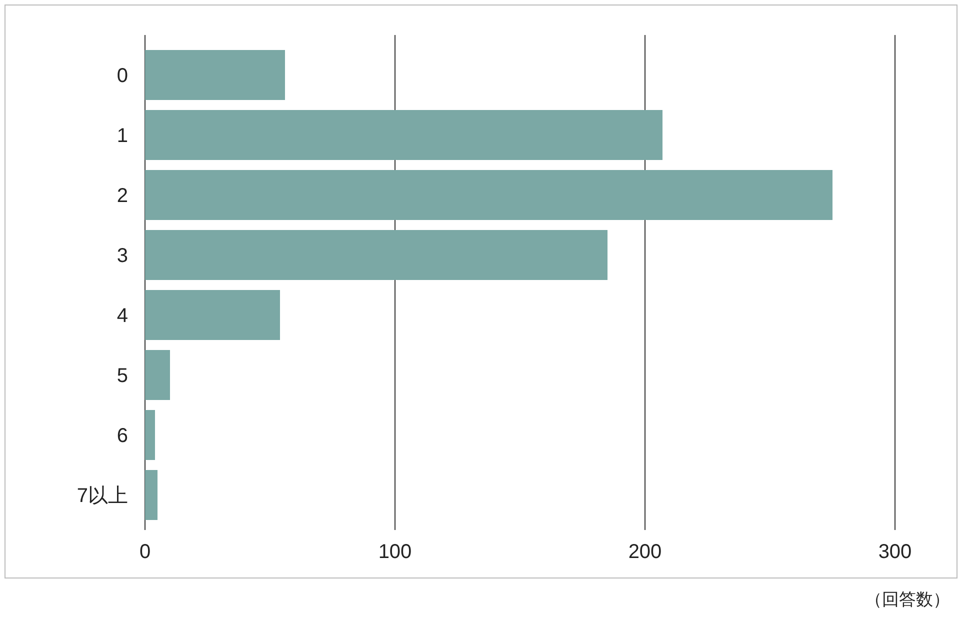 The width and height of the screenshot is (960, 620). What do you see at coordinates (122, 376) in the screenshot?
I see `y-tick-label: 5` at bounding box center [122, 376].